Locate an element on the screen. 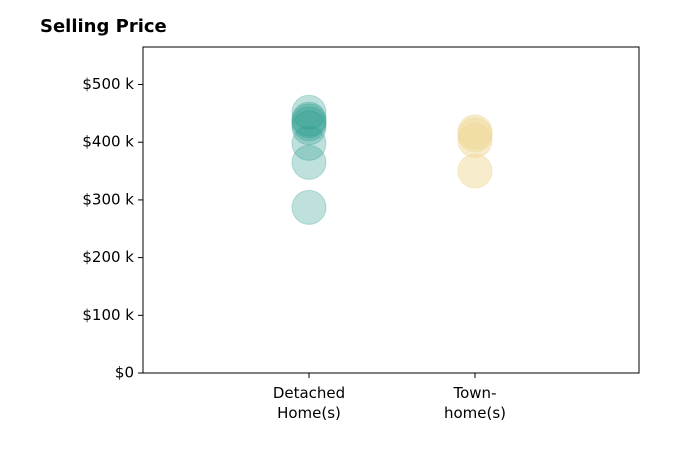 The width and height of the screenshot is (679, 462). y-tick-label: $400 k is located at coordinates (108, 142).